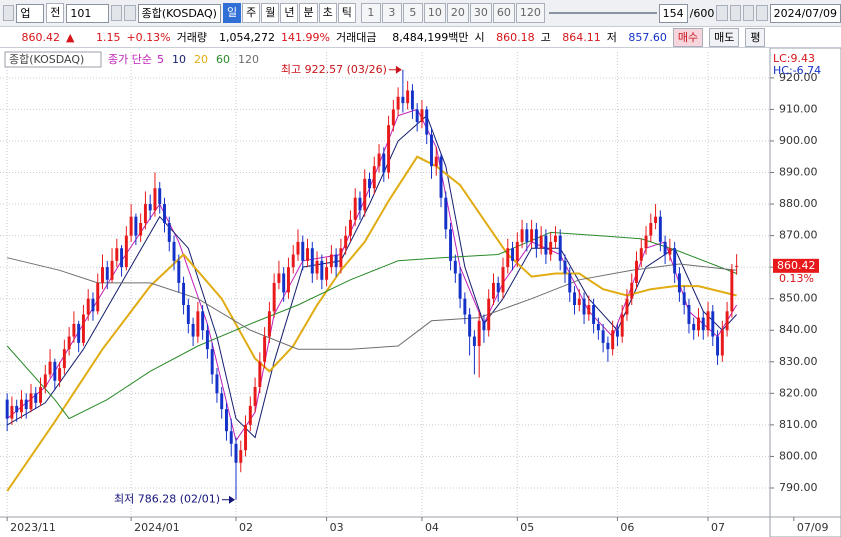 This screenshot has width=841, height=537. I want to click on interval-button: 60, so click(503, 13).